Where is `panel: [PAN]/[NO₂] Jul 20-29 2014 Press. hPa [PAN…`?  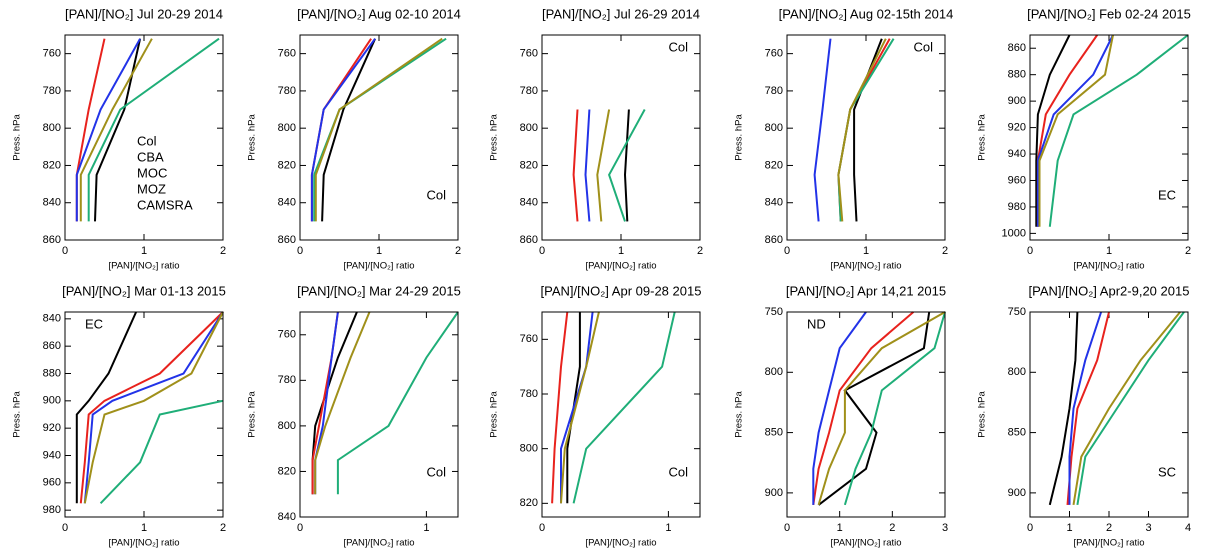
panel: [PAN]/[NO₂] Jul 20-29 2014 Press. hPa [PAN… is located at coordinates (119, 138).